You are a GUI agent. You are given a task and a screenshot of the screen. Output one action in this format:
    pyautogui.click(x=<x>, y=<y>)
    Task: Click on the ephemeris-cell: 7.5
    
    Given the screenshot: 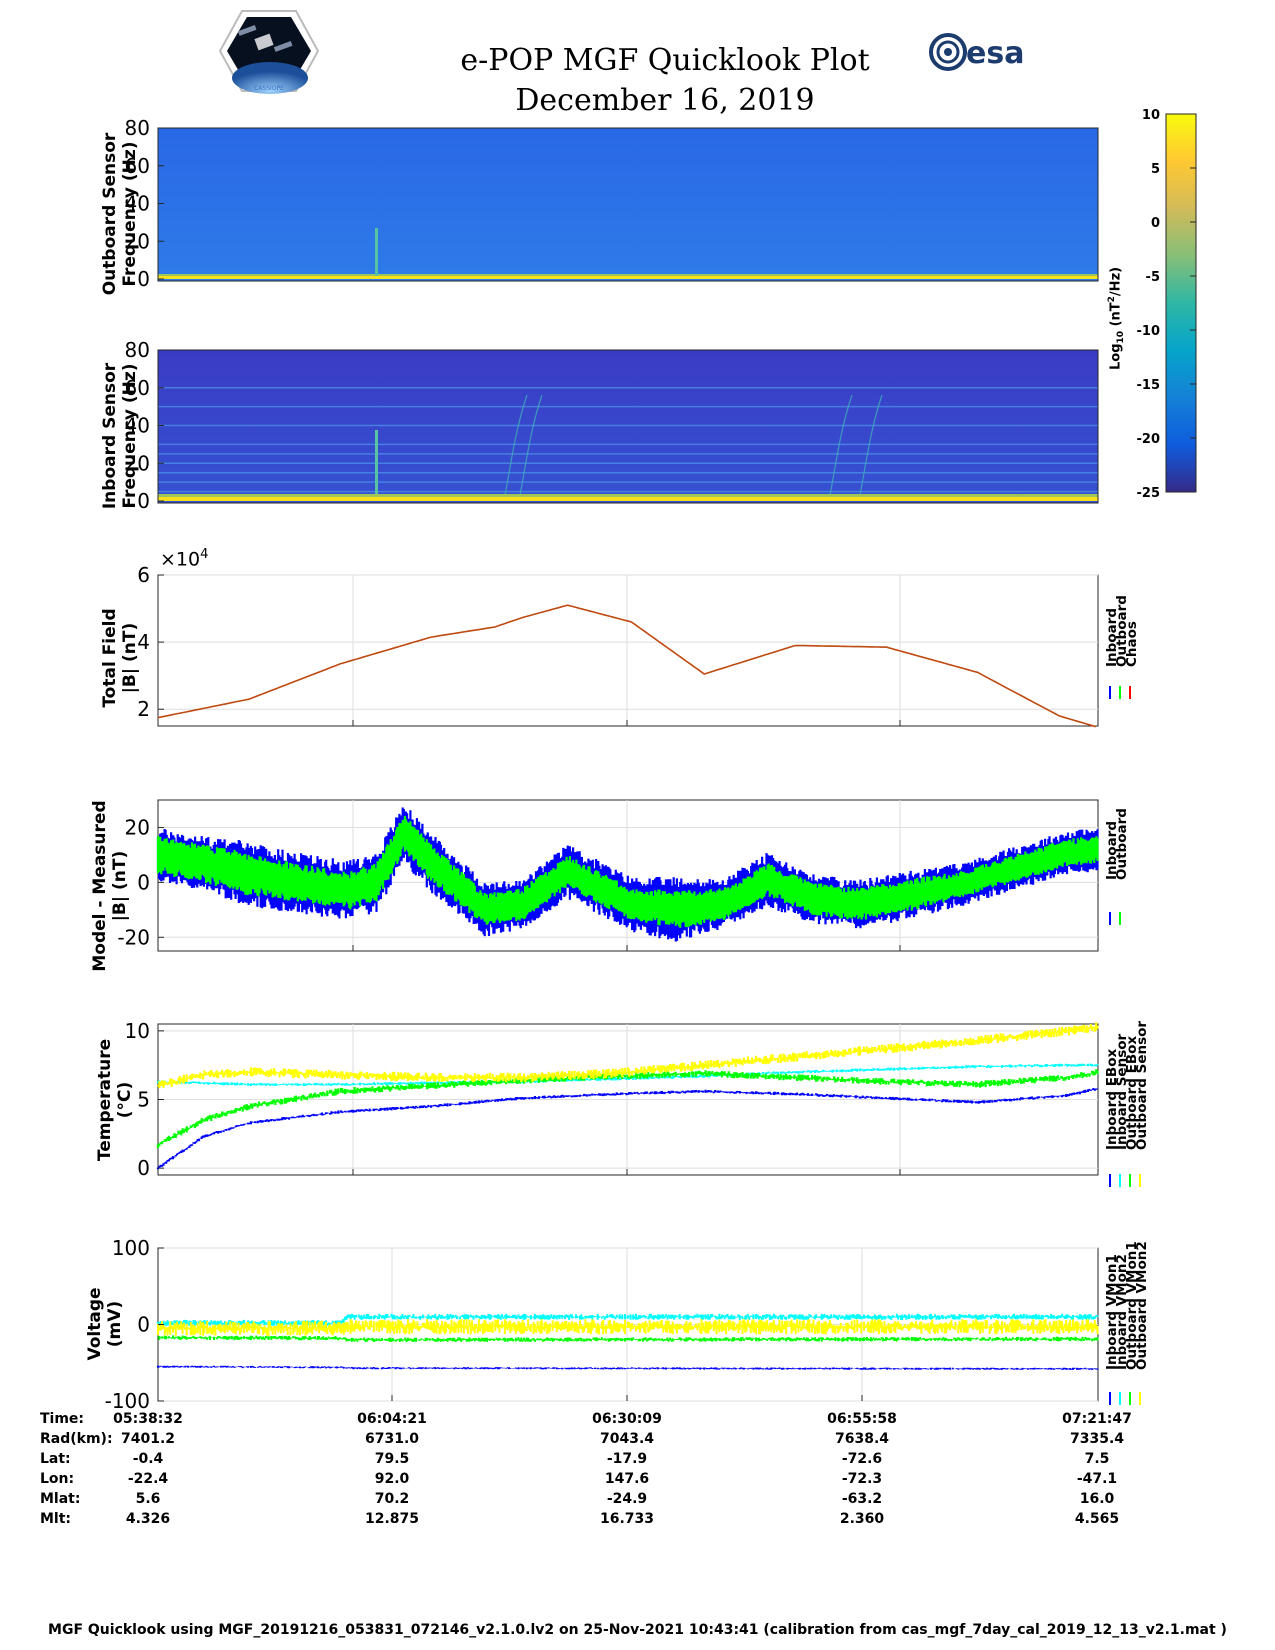 What is the action you would take?
    pyautogui.click(x=1097, y=1459)
    